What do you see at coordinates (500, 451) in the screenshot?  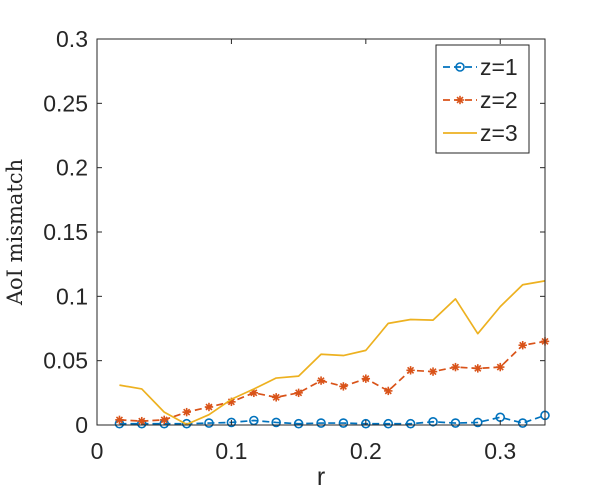 I see `x-tick-label: 0.3` at bounding box center [500, 451].